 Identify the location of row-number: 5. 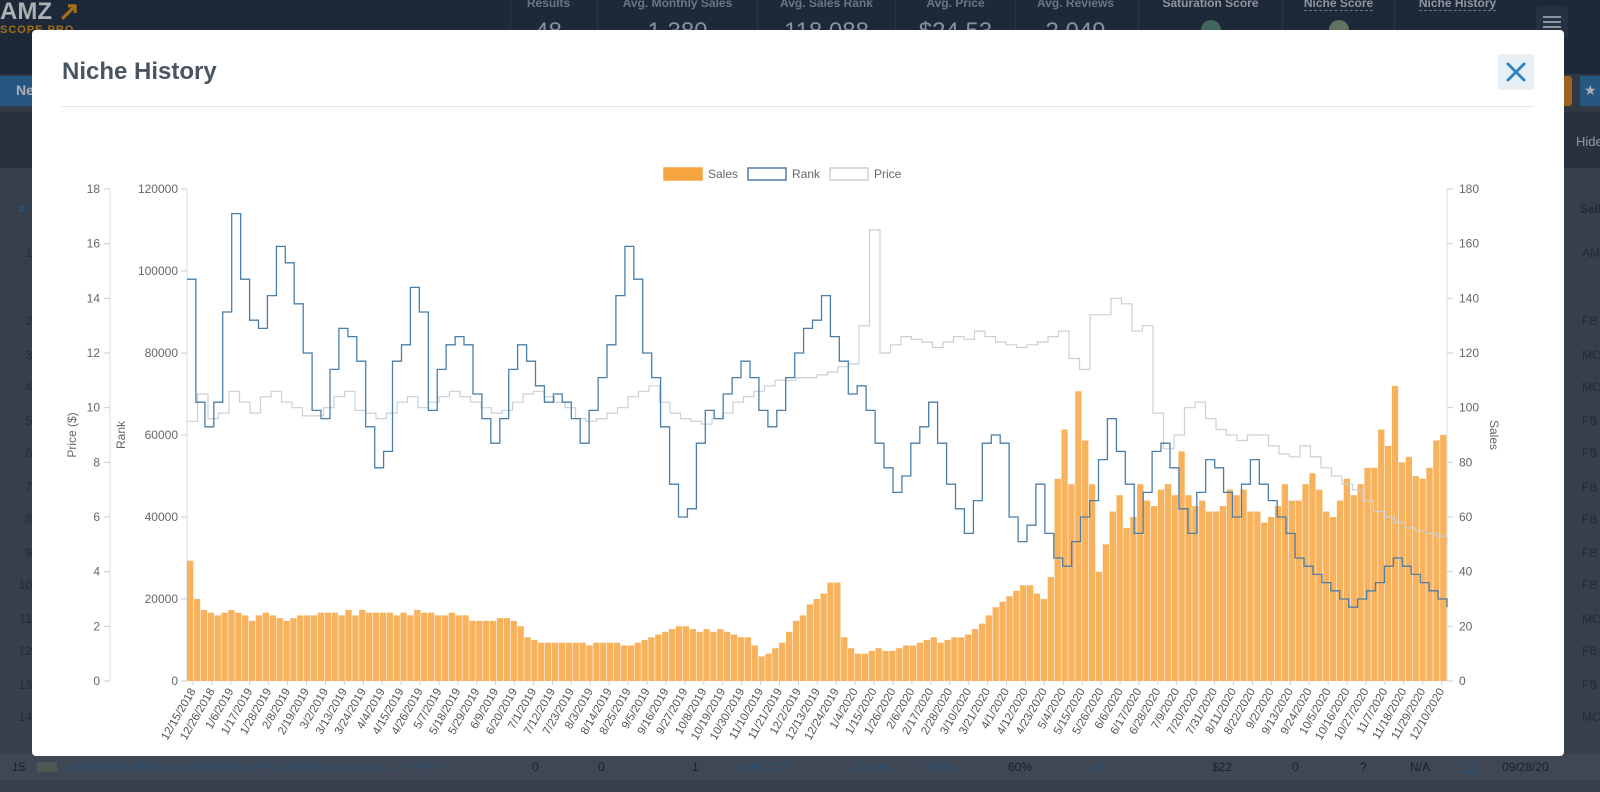
(28, 421).